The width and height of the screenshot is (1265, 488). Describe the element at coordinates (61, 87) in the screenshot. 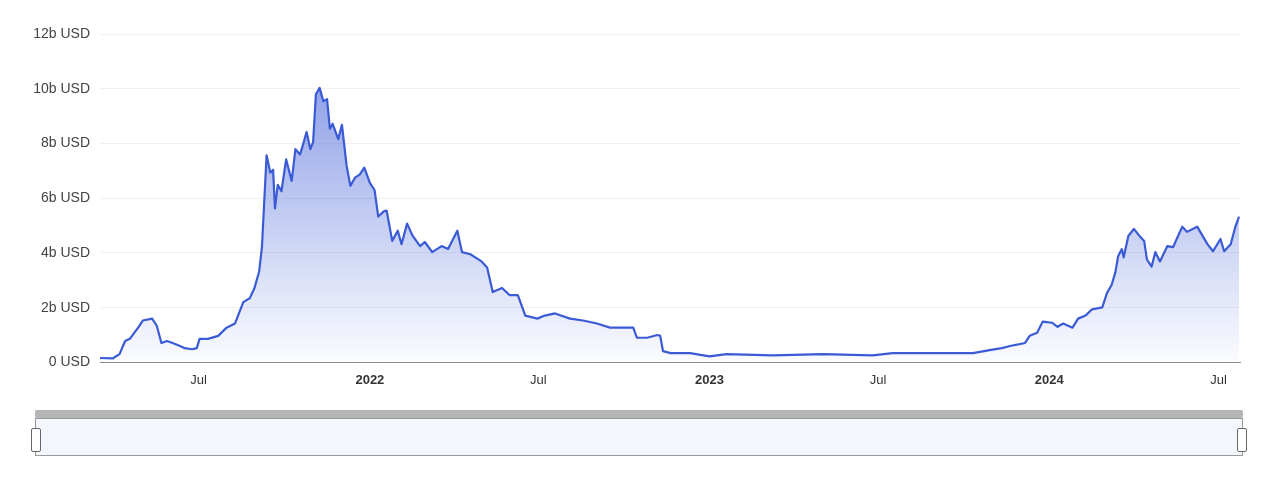

I see `y-tick-label: 10b USD` at that location.